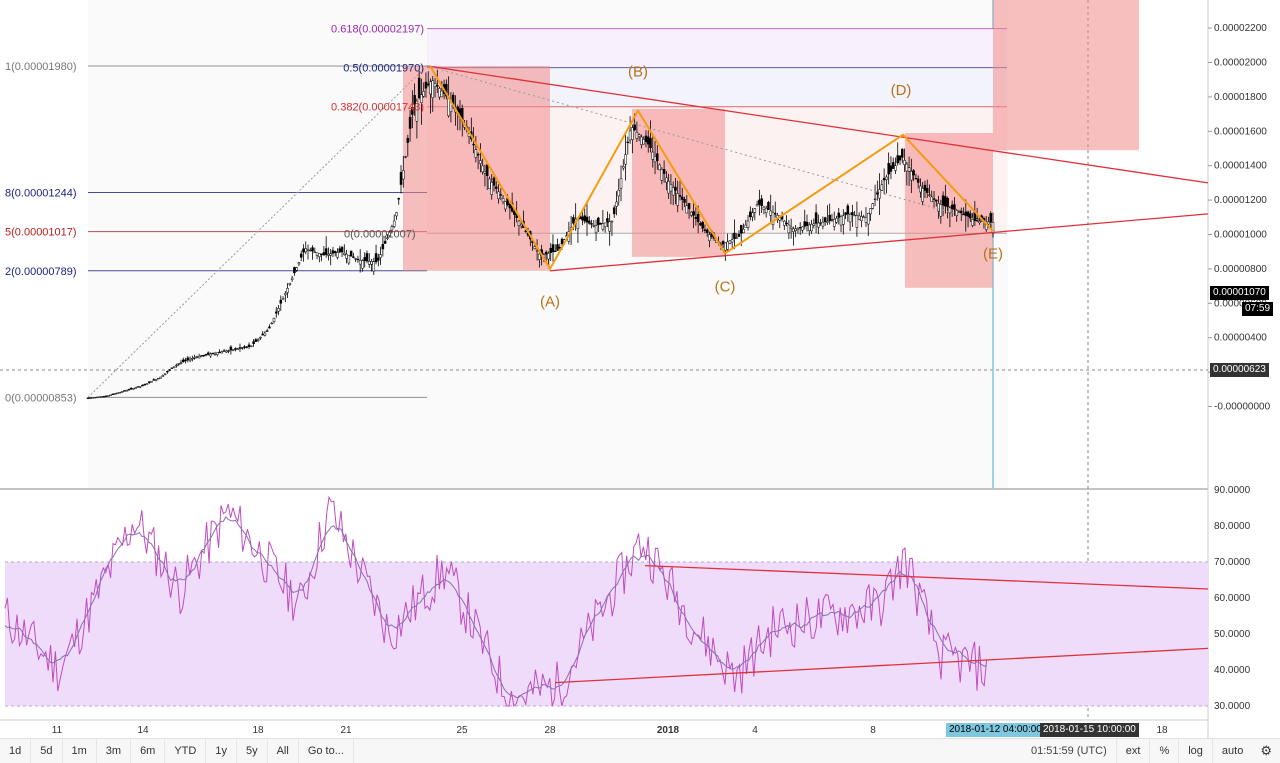  What do you see at coordinates (550, 730) in the screenshot?
I see `time-tick-label: 28` at bounding box center [550, 730].